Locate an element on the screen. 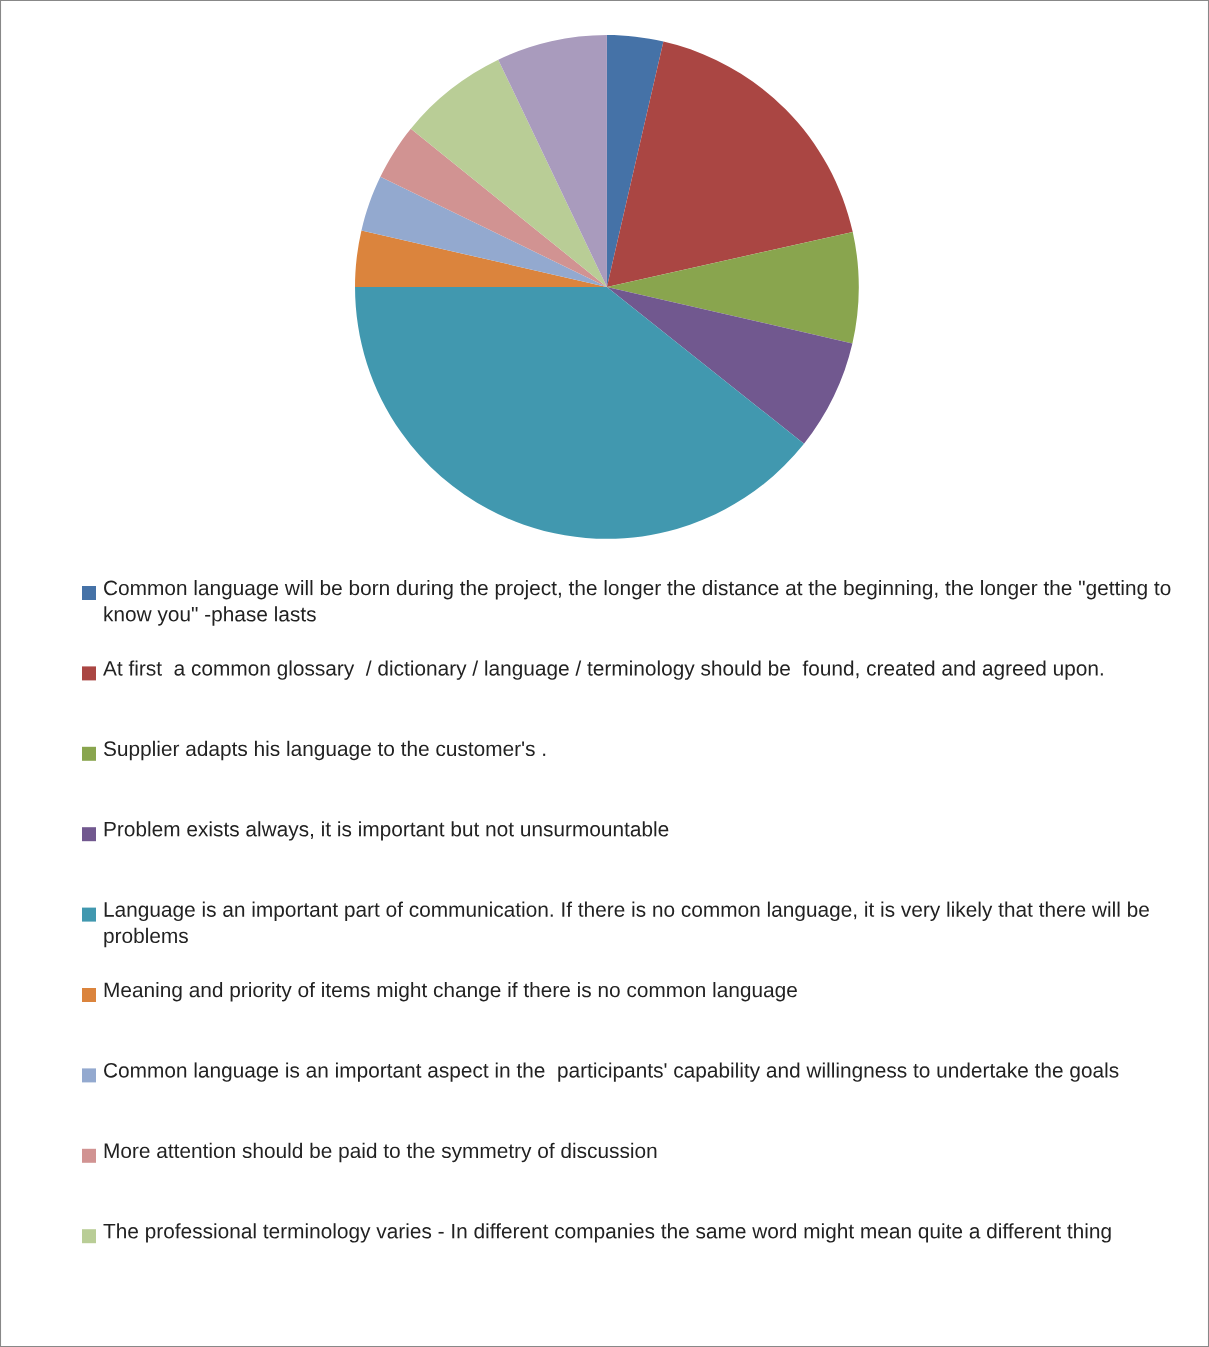 This screenshot has width=1209, height=1347. legend-label: Problem exists always, it is important but not unsurmountable is located at coordinates (386, 831).